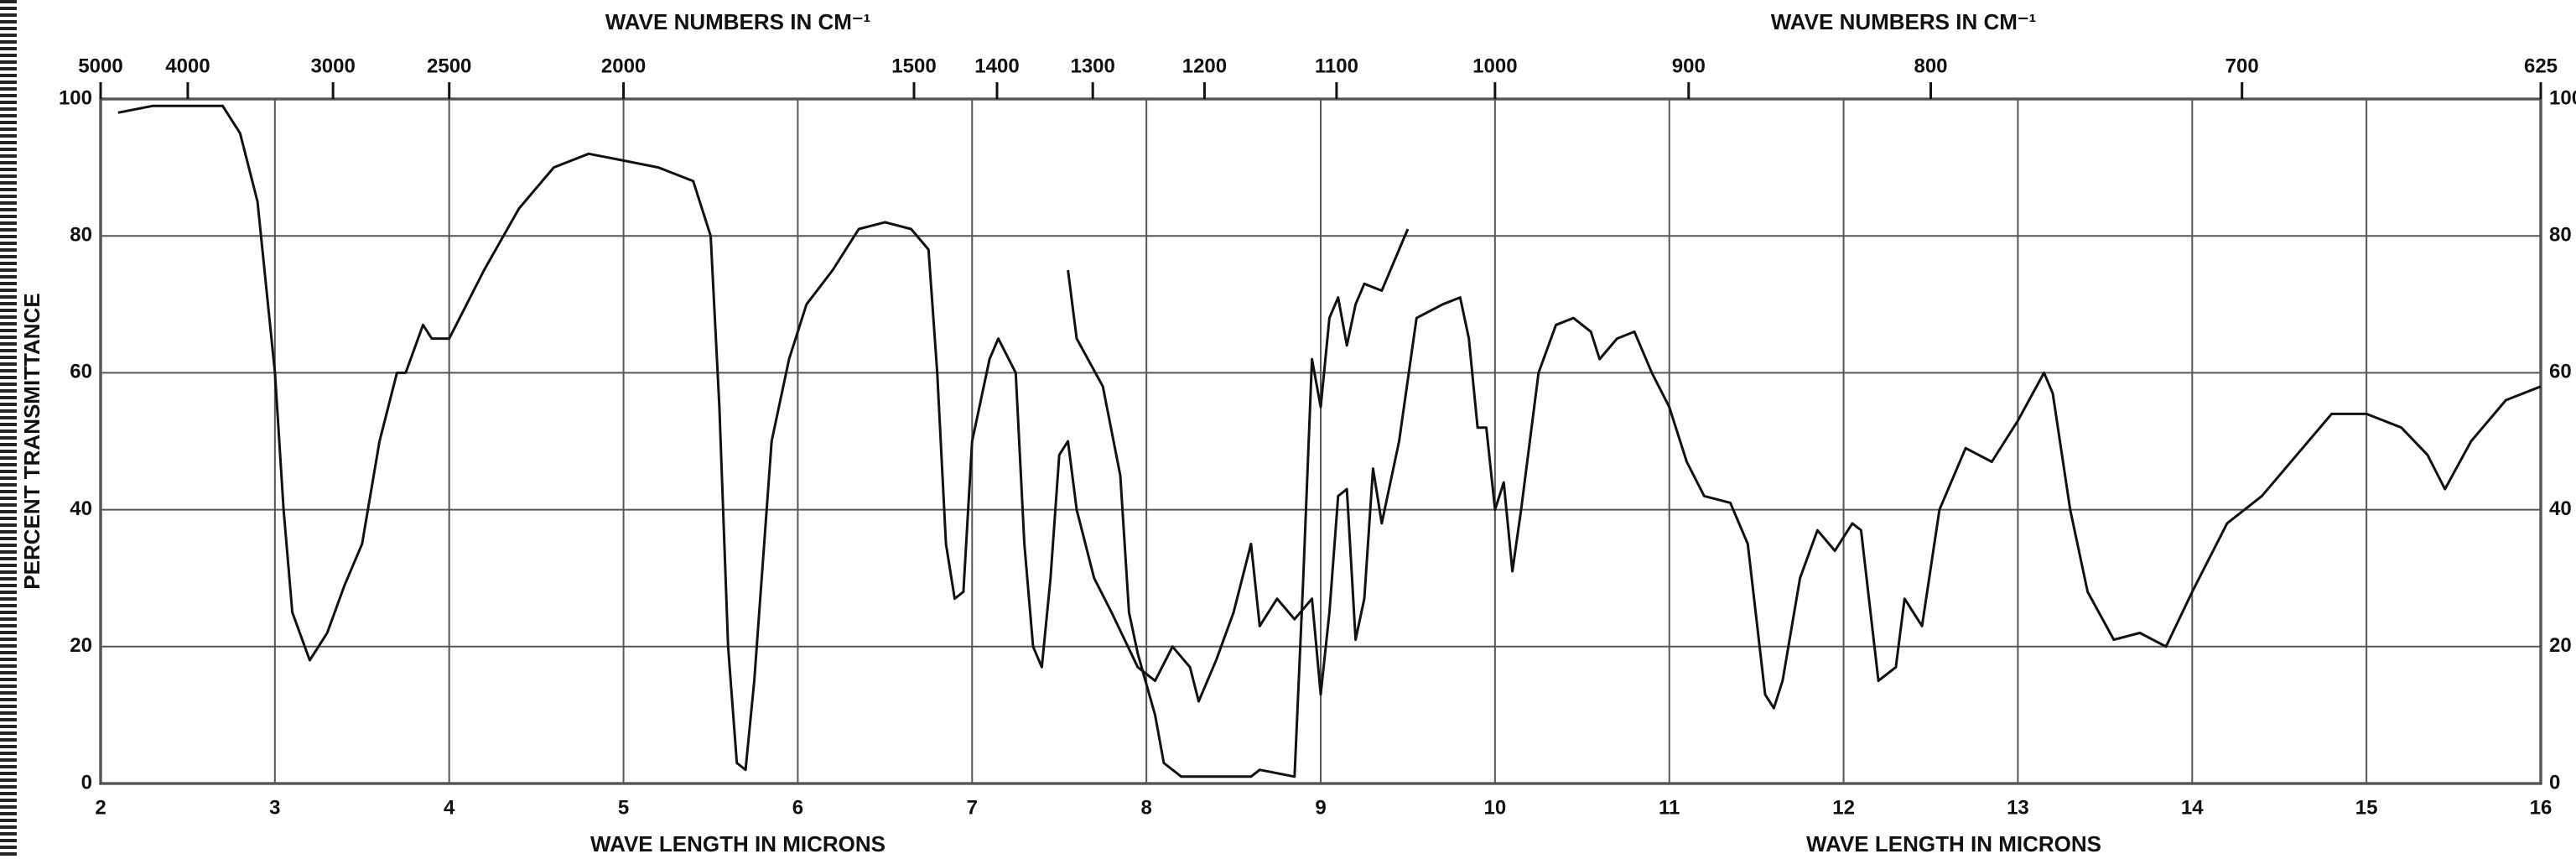  I want to click on y-tick-label: 40, so click(81, 508).